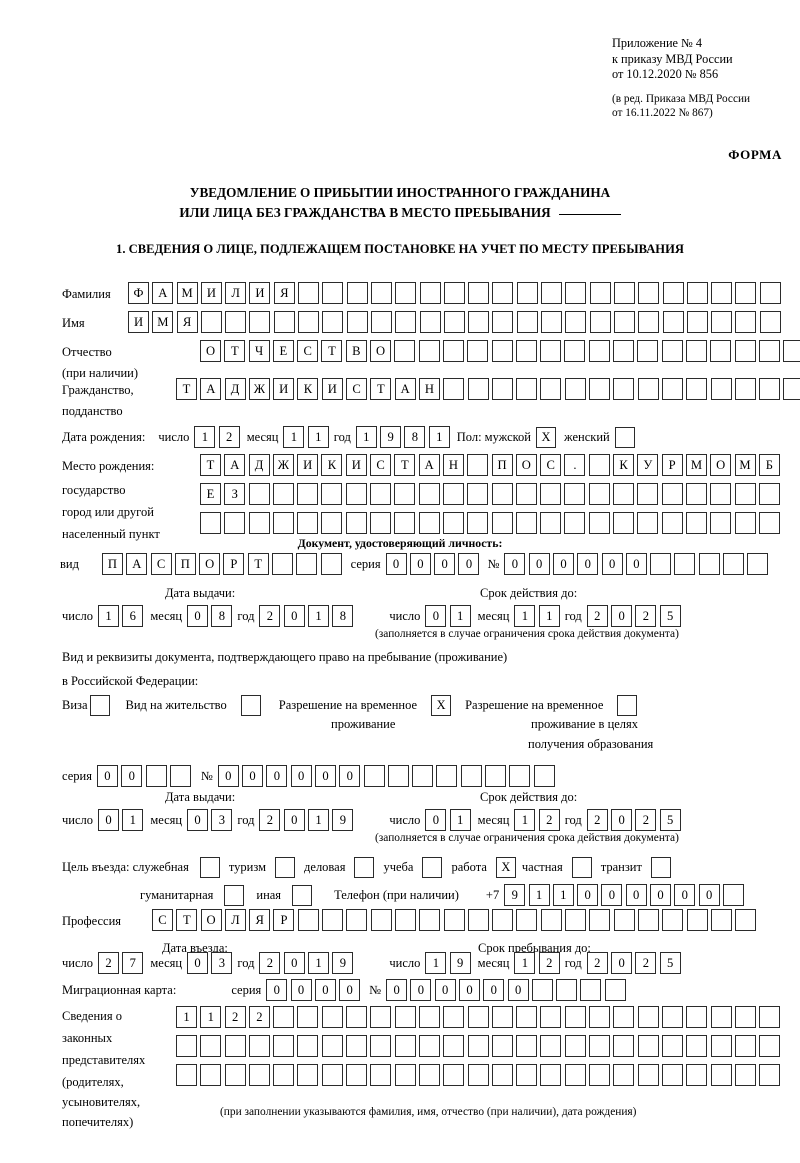 This screenshot has width=800, height=1163. What do you see at coordinates (356, 351) in the screenshot?
I see `char-cell: В` at bounding box center [356, 351].